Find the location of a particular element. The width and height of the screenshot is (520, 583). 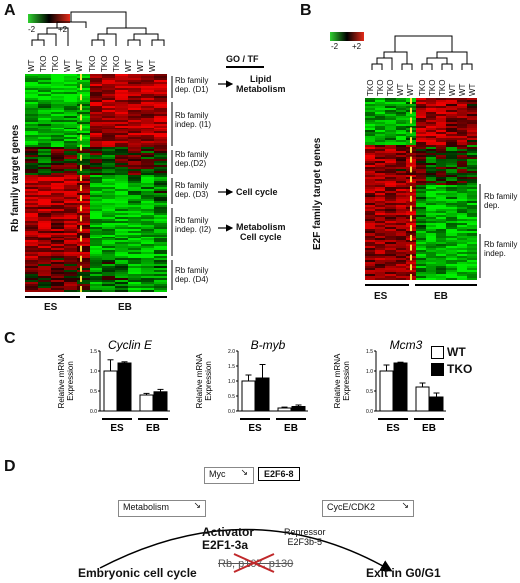

legend-swatch-wt is located at coordinates (437, 352).